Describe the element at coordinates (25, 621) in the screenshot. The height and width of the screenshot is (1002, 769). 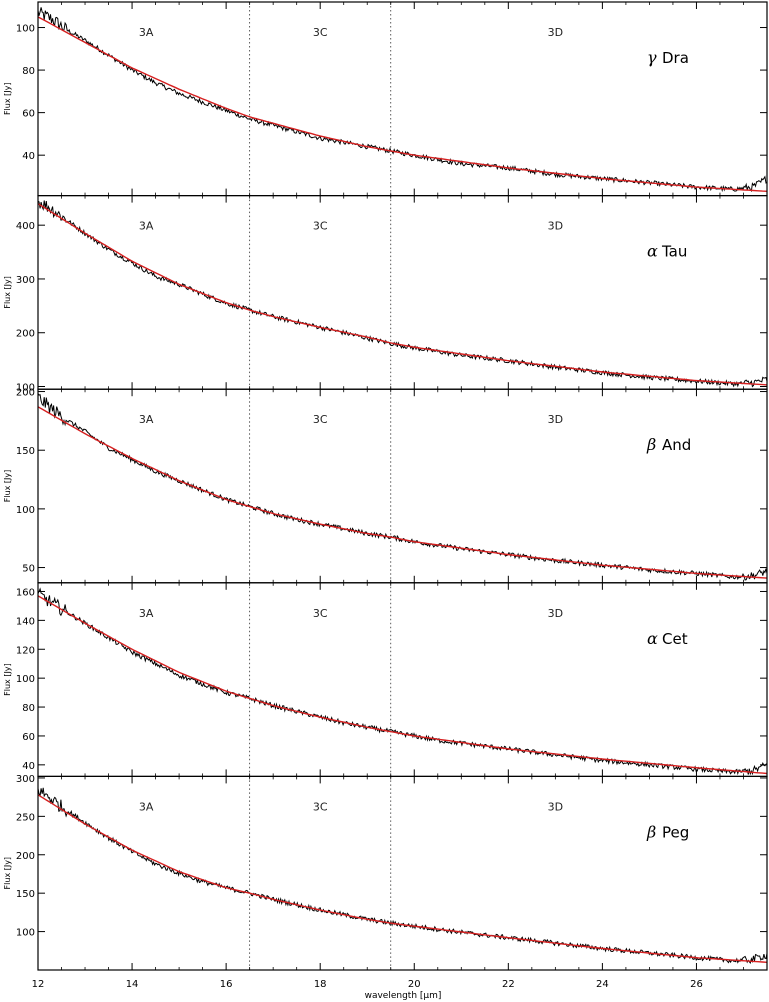
I see `y-tick-label: 140` at that location.